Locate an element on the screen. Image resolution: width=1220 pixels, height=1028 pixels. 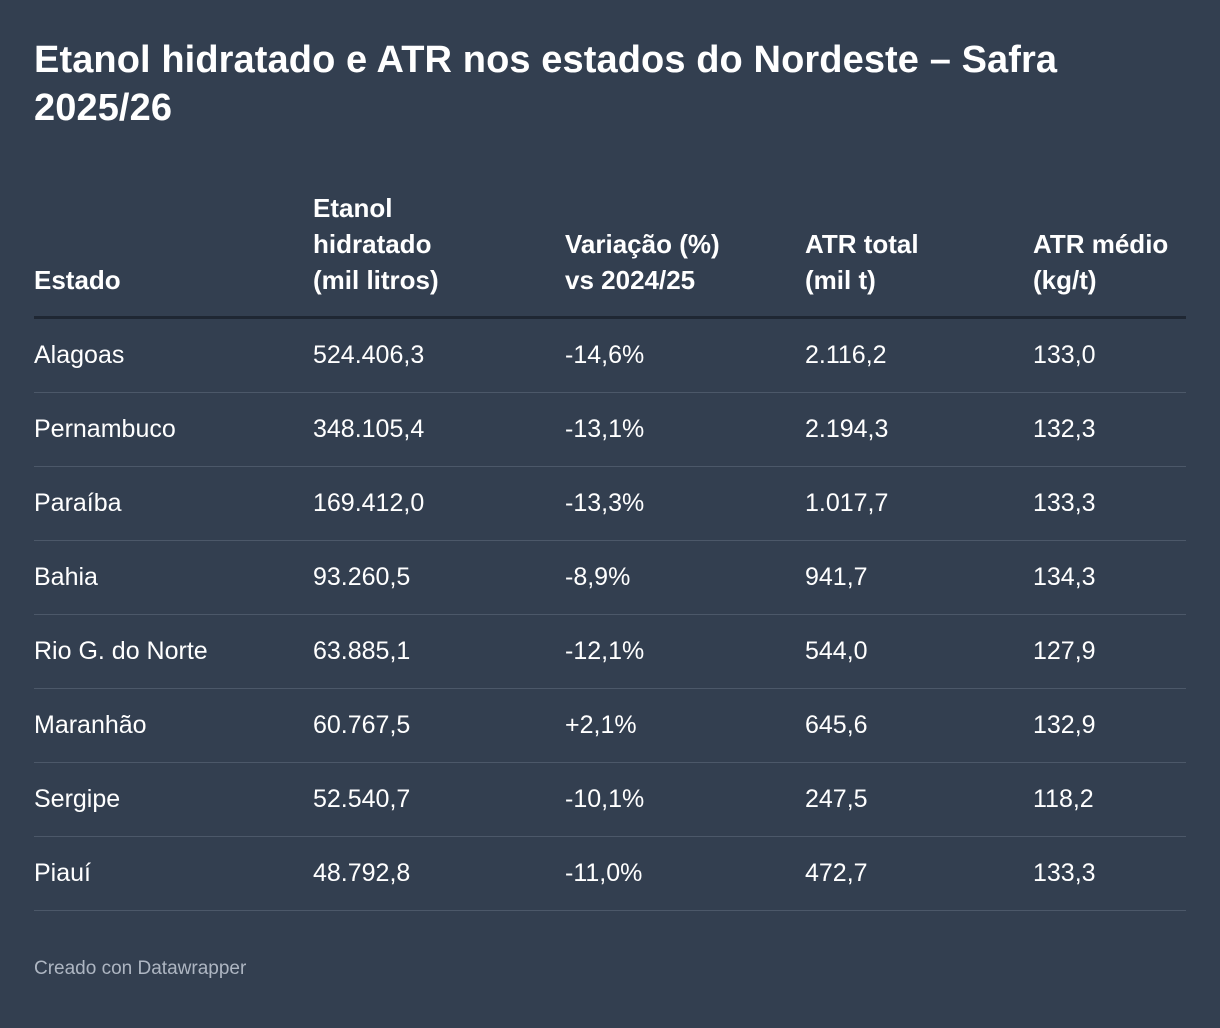
value-cell: 118,2 is located at coordinates (1109, 799).